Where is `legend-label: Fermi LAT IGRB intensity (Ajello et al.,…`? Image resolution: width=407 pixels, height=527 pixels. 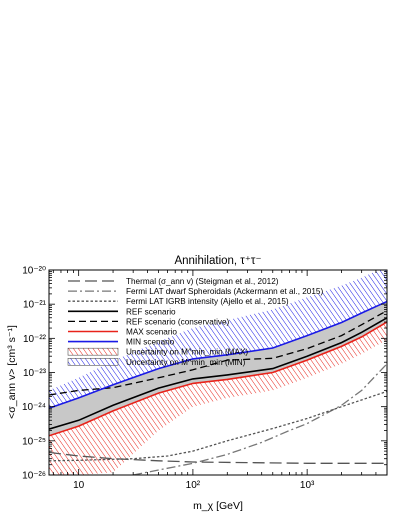 legend-label: Fermi LAT IGRB intensity (Ajello et al.,… is located at coordinates (207, 301).